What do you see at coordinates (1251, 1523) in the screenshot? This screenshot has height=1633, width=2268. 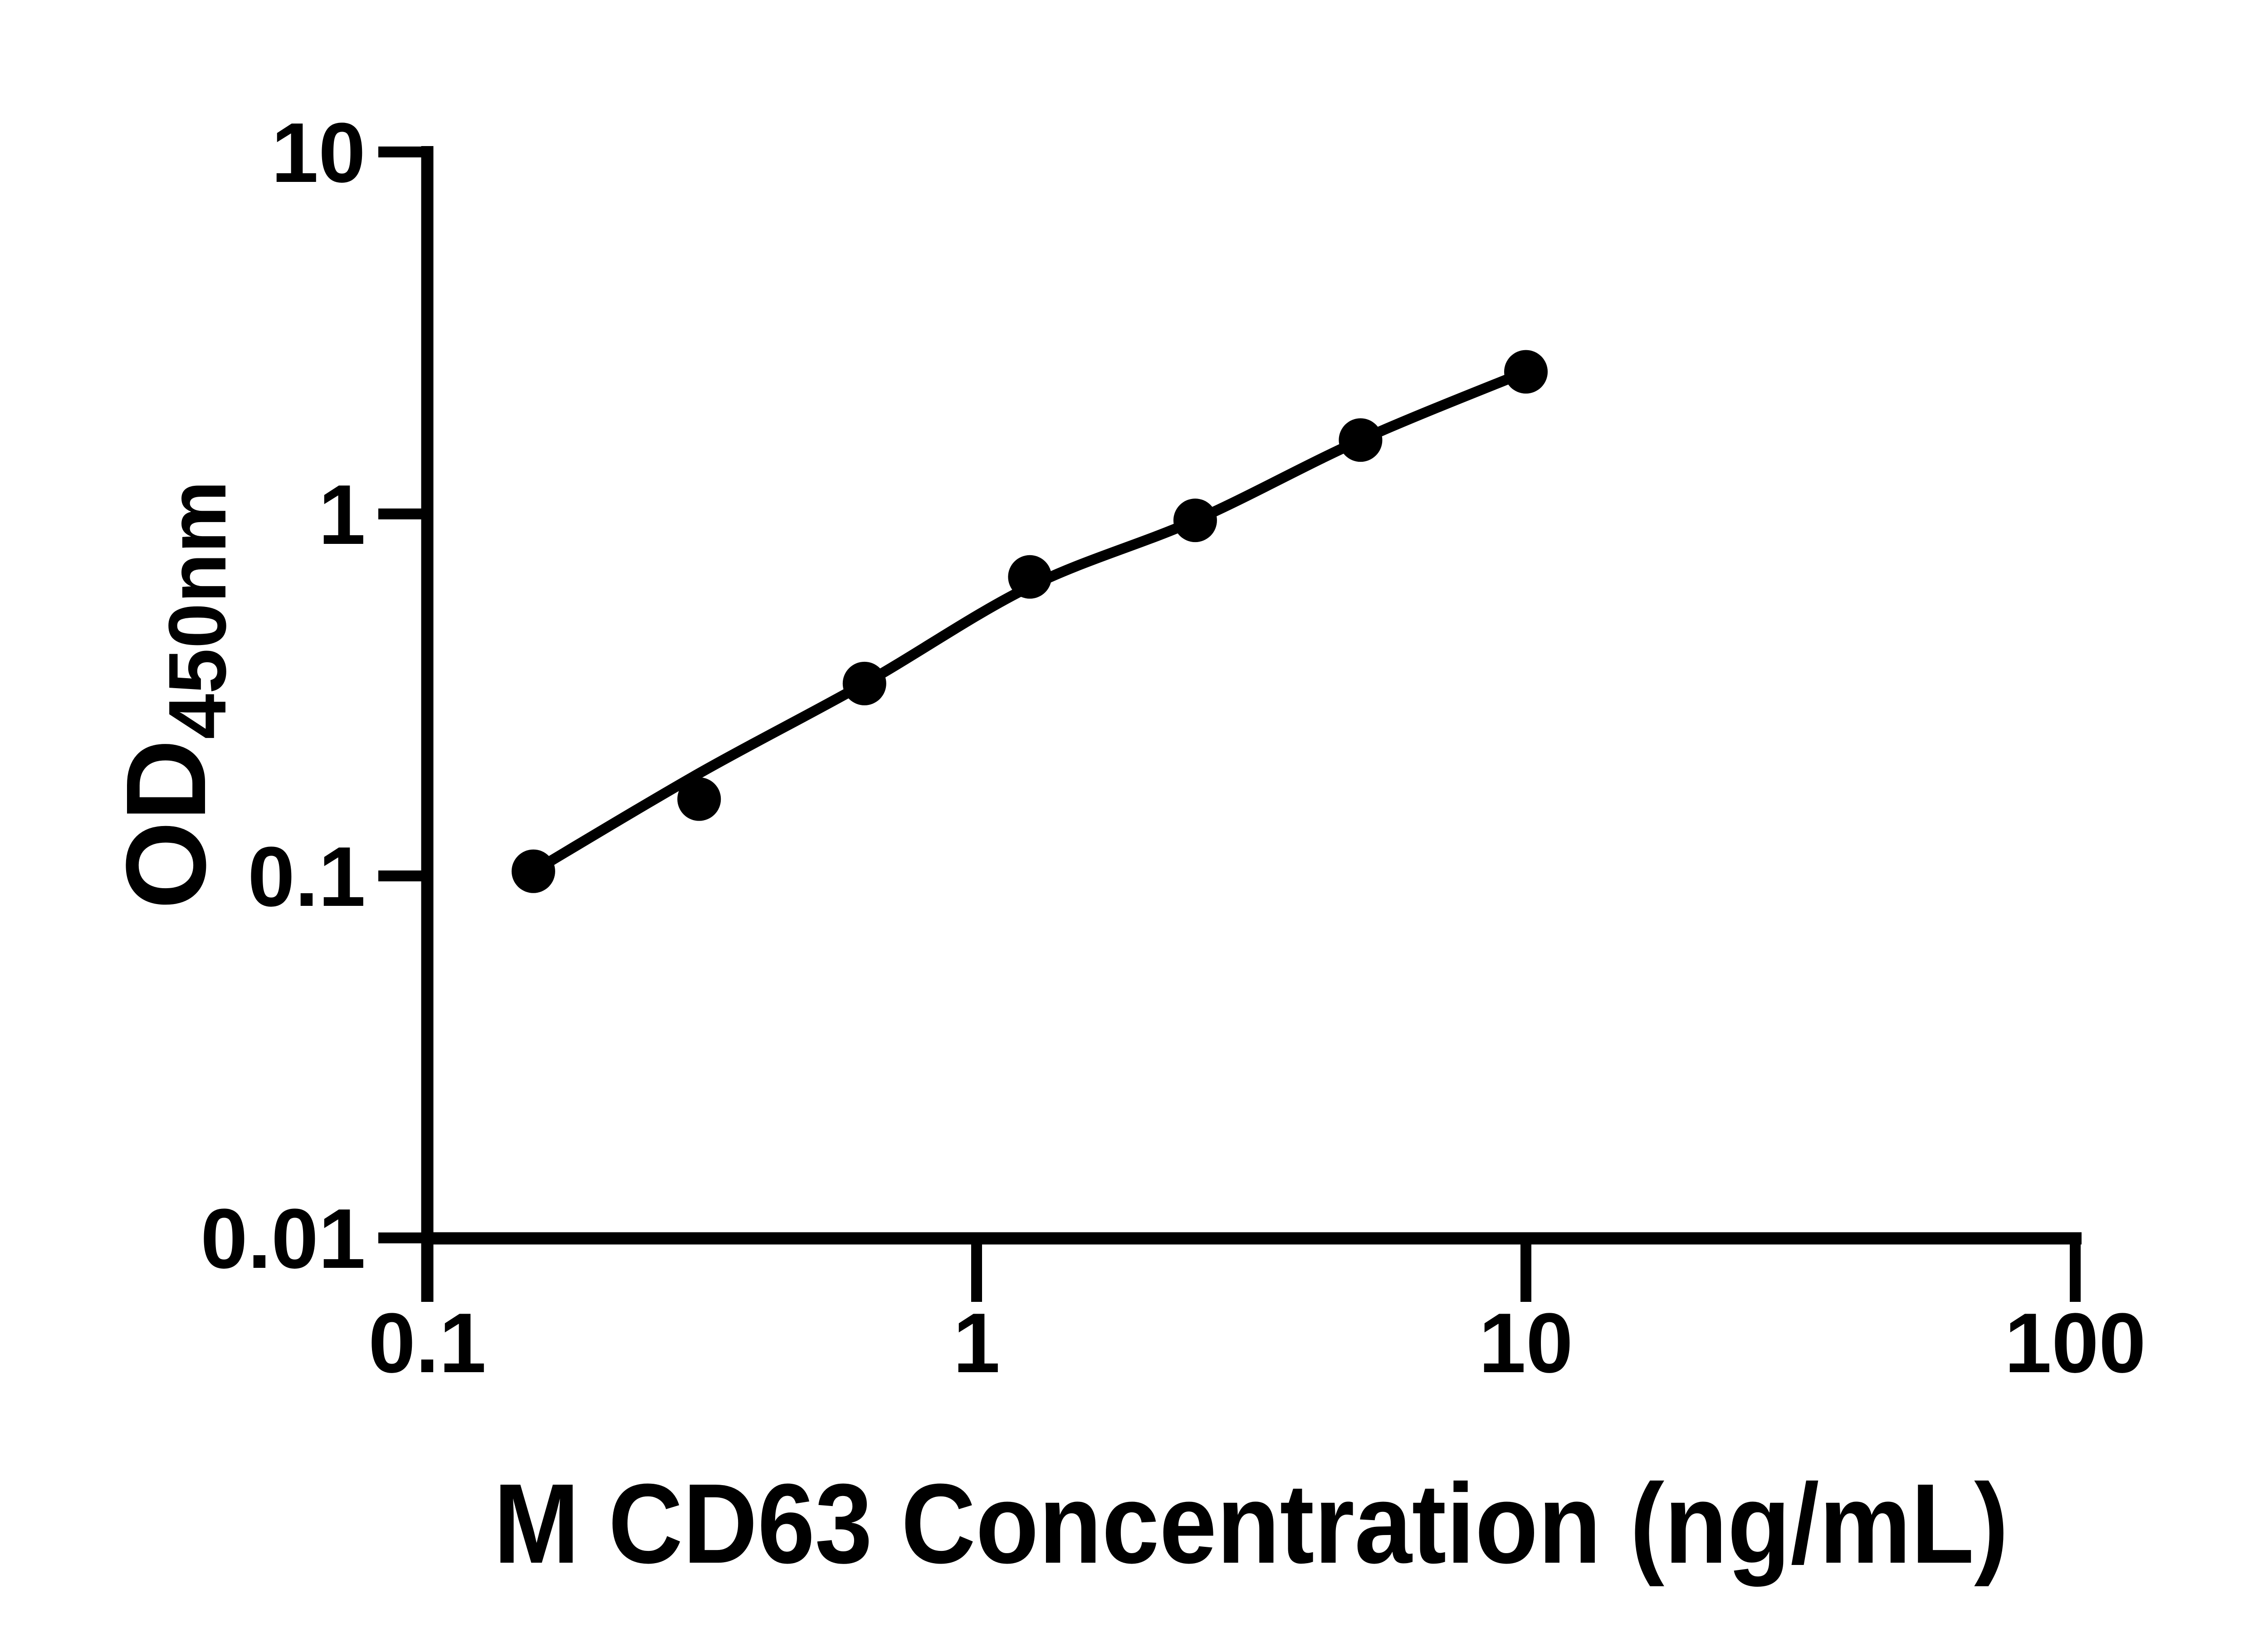 I see `x-axis-title: M CD63 Concentration (ng/mL)` at bounding box center [1251, 1523].